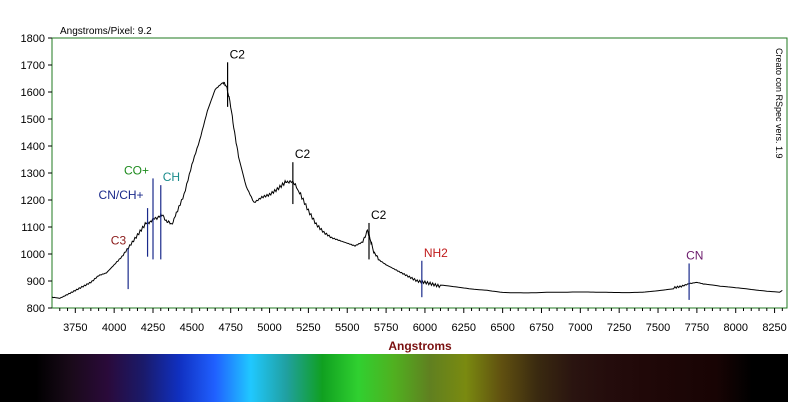  I want to click on x-tick-label: 6000, so click(425, 328).